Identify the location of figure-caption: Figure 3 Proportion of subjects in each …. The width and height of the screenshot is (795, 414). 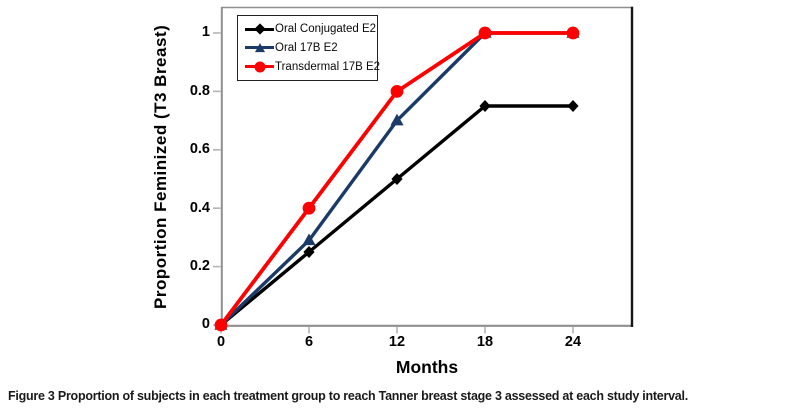
(401, 396).